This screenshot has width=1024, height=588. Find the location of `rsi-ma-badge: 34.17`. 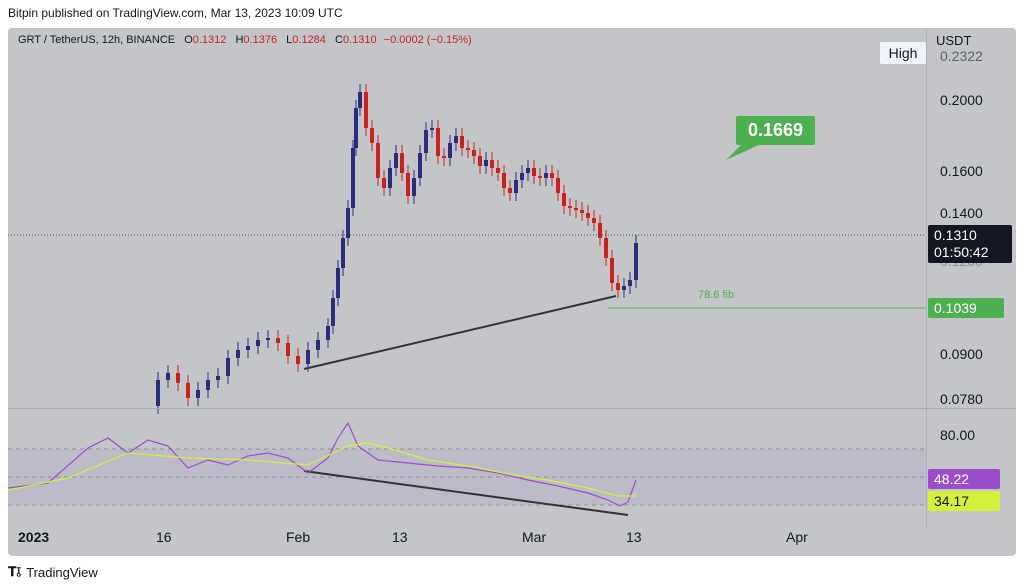

rsi-ma-badge: 34.17 is located at coordinates (964, 501).